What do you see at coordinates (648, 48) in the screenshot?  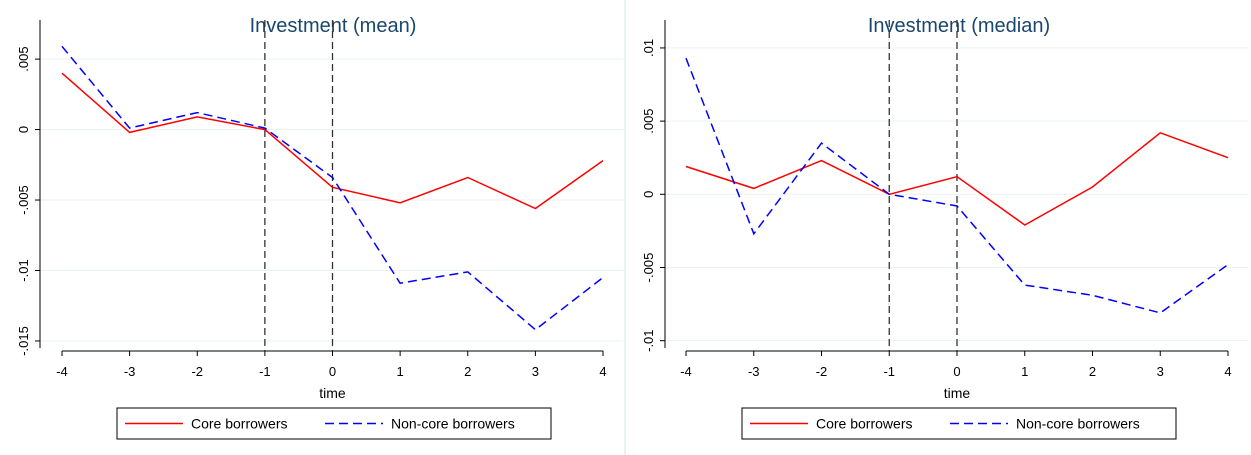 I see `y-tick-label: .01` at bounding box center [648, 48].